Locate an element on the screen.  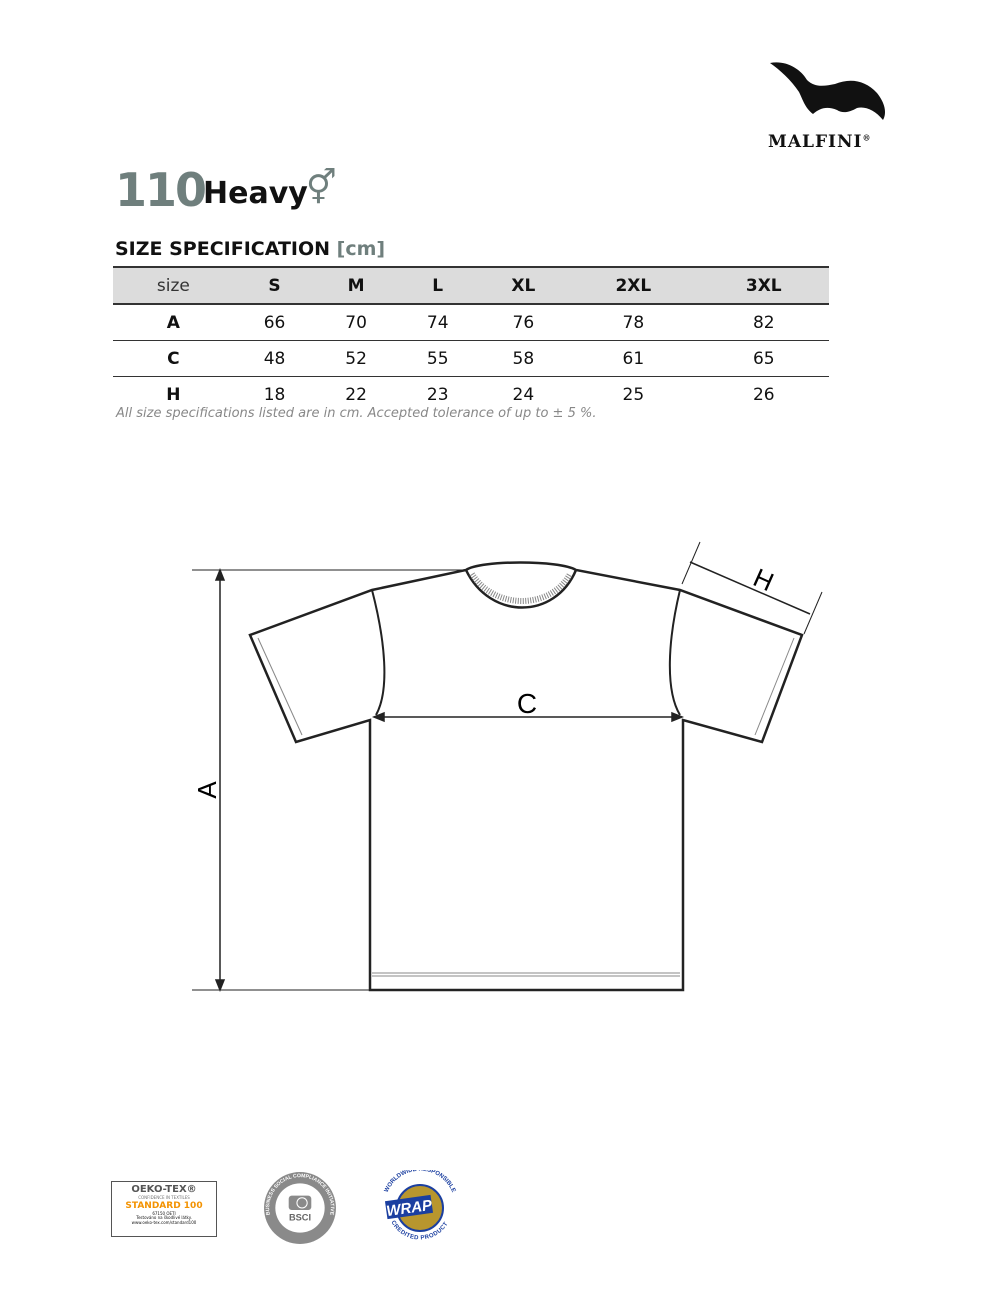
table-header: size S M L XL 2XL 3XL is located at coordinates (471, 285).